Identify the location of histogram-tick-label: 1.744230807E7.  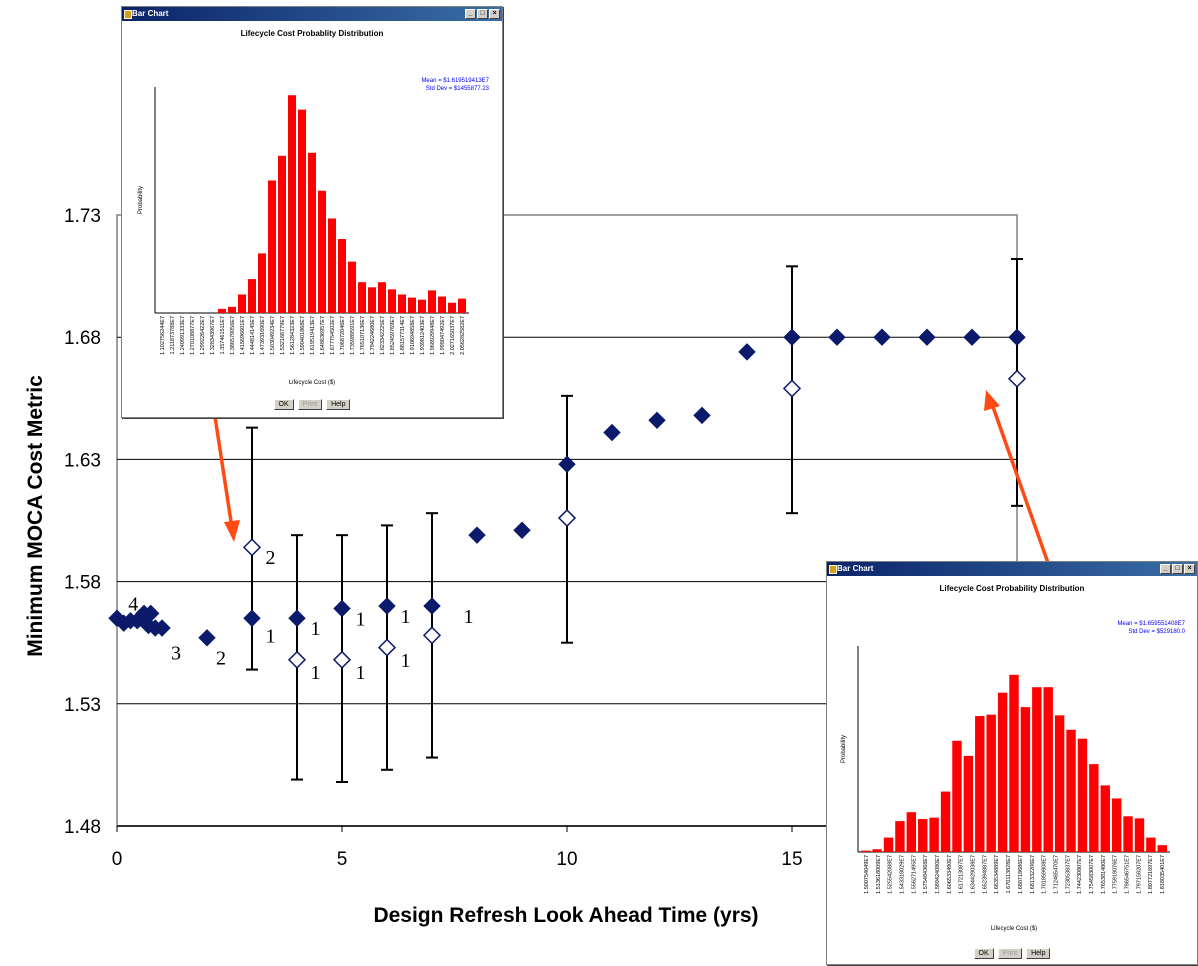
(1080, 874).